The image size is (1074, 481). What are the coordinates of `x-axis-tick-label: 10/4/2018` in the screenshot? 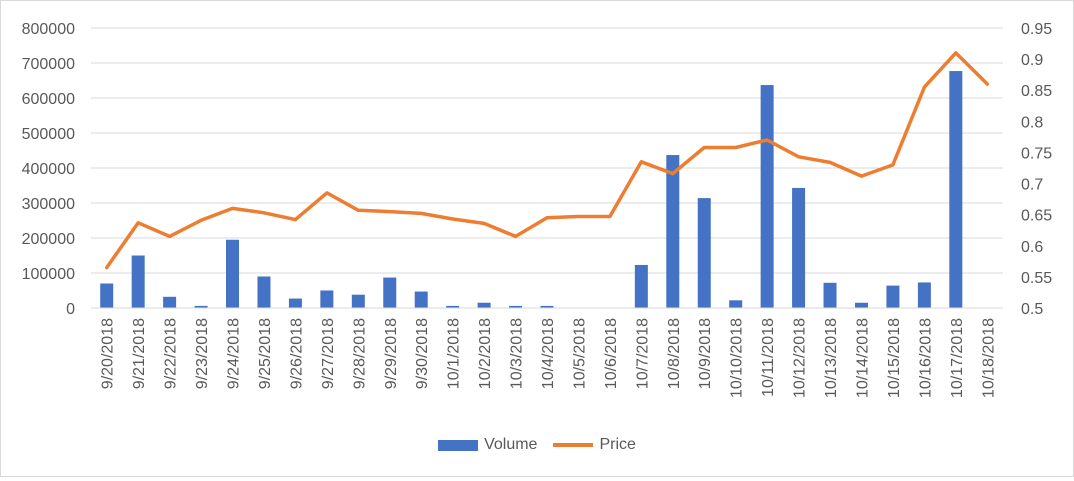 It's located at (548, 353).